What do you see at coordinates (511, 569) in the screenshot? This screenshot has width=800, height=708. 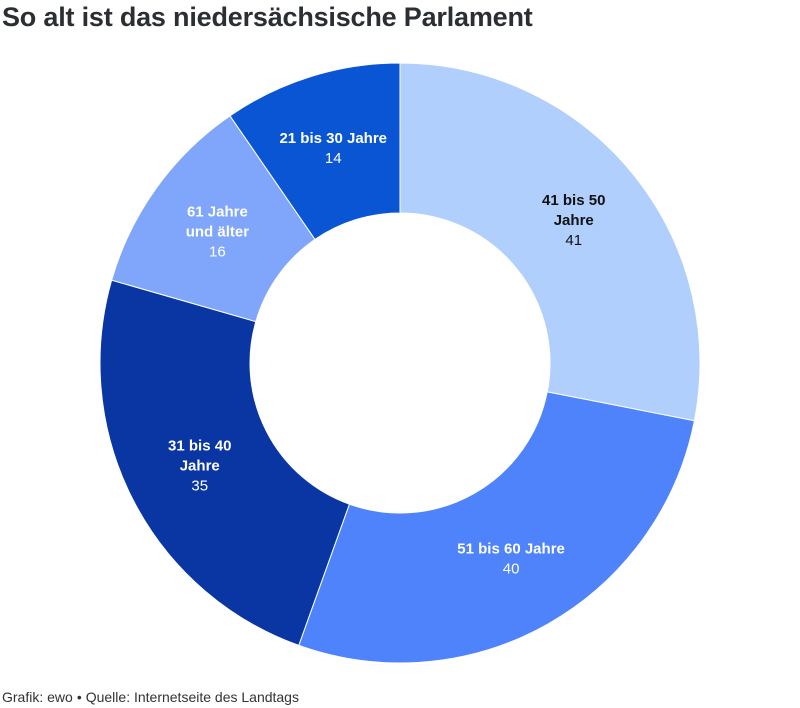 I see `slice-value-51-bis-60-jahre: 40` at bounding box center [511, 569].